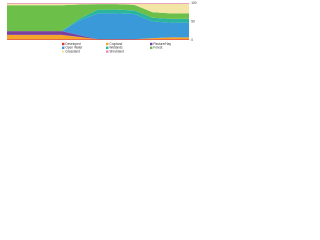 This screenshot has width=320, height=240. What do you see at coordinates (116, 51) in the screenshot?
I see `legend-label: Shrubland` at bounding box center [116, 51].